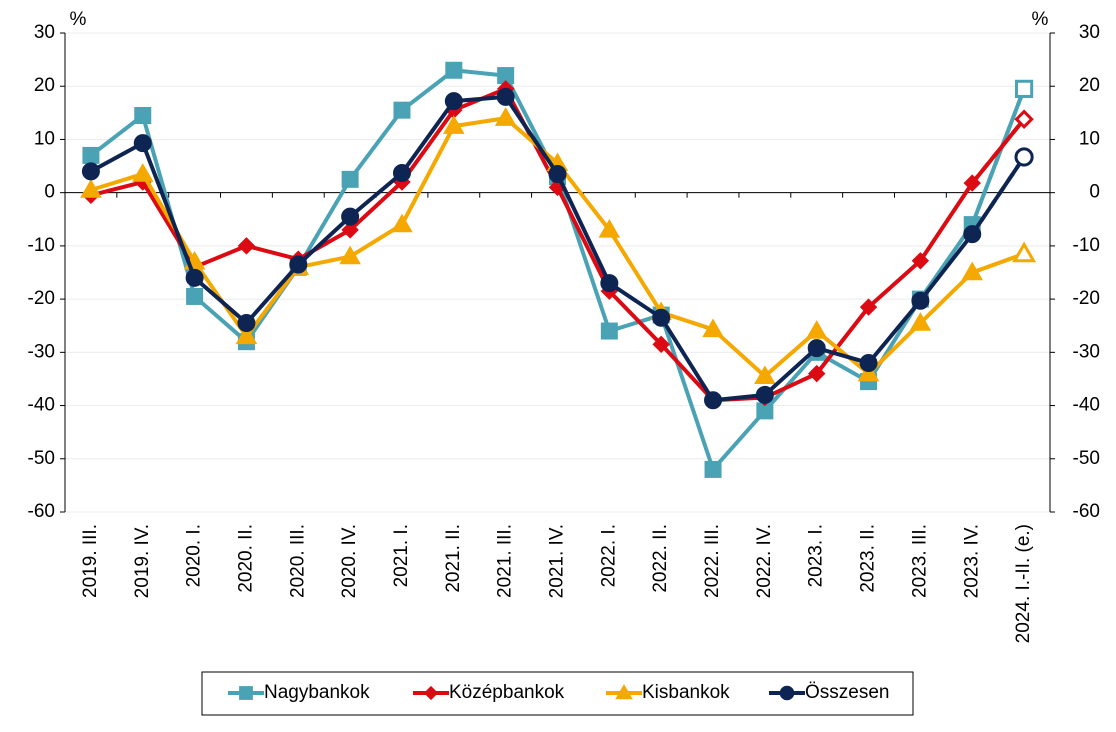 This screenshot has height=732, width=1116. I want to click on y-tick-label: -10, so click(41, 245).